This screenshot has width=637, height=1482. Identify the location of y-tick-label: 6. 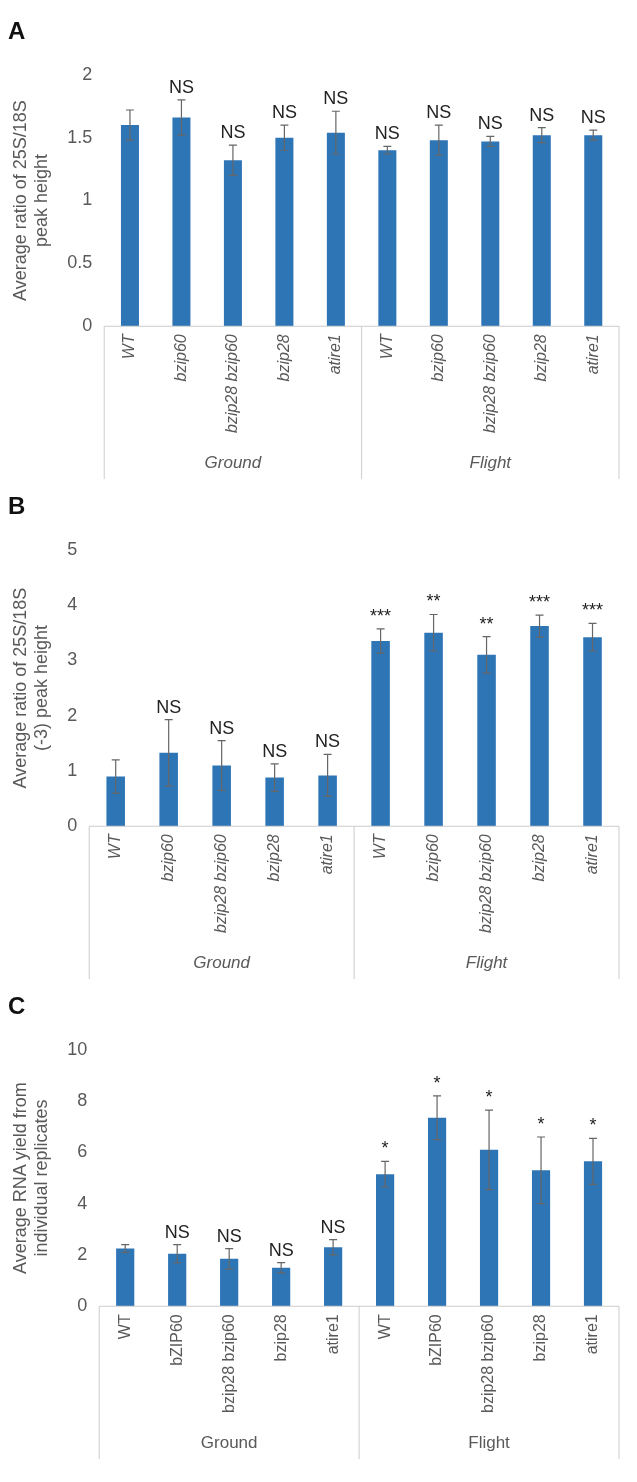
(82, 1151).